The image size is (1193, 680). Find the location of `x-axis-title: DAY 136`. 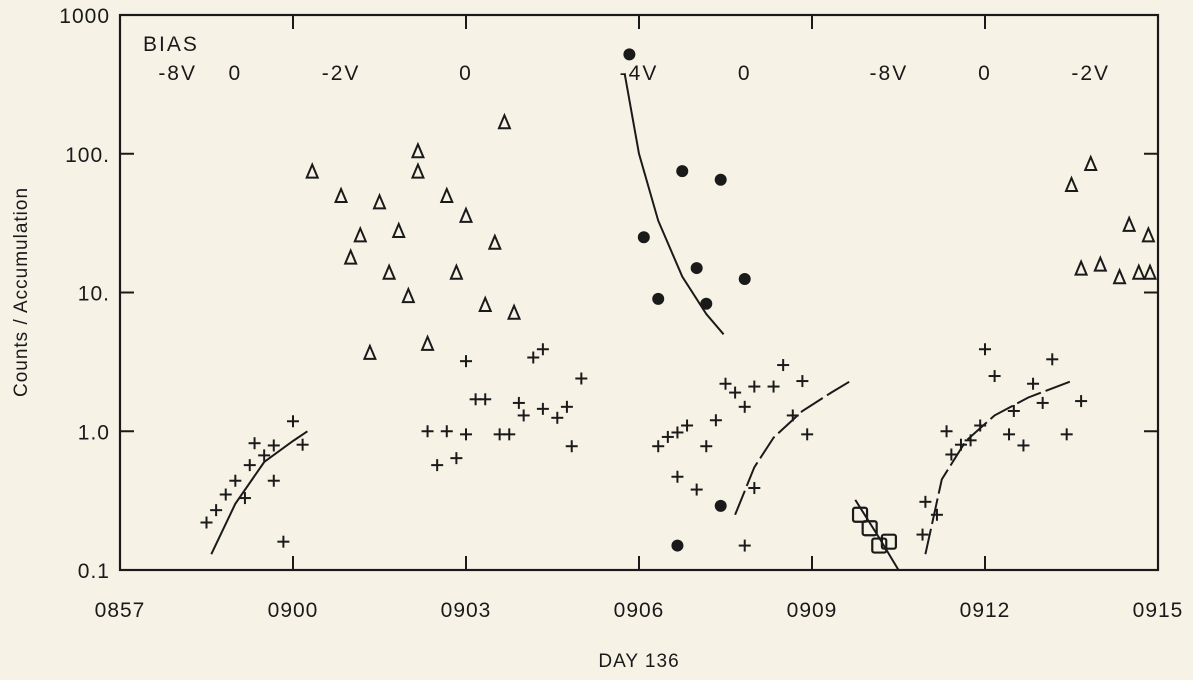

x-axis-title: DAY 136 is located at coordinates (638, 661).